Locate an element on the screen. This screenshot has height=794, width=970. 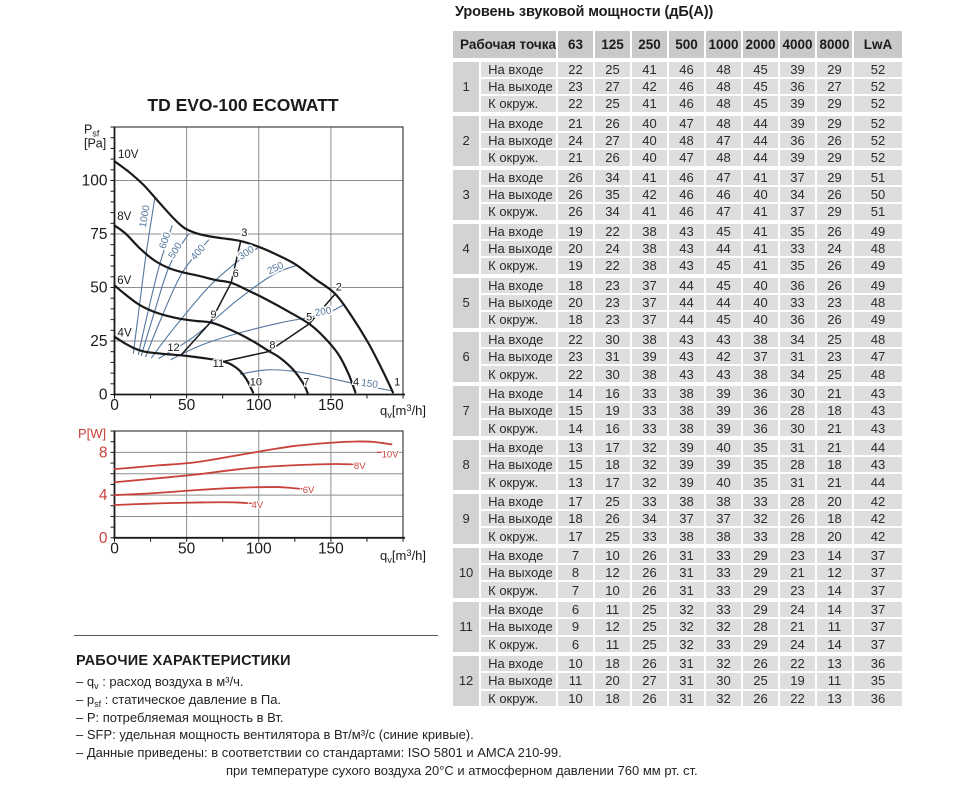
table-cell: 30 is located at coordinates (724, 681).